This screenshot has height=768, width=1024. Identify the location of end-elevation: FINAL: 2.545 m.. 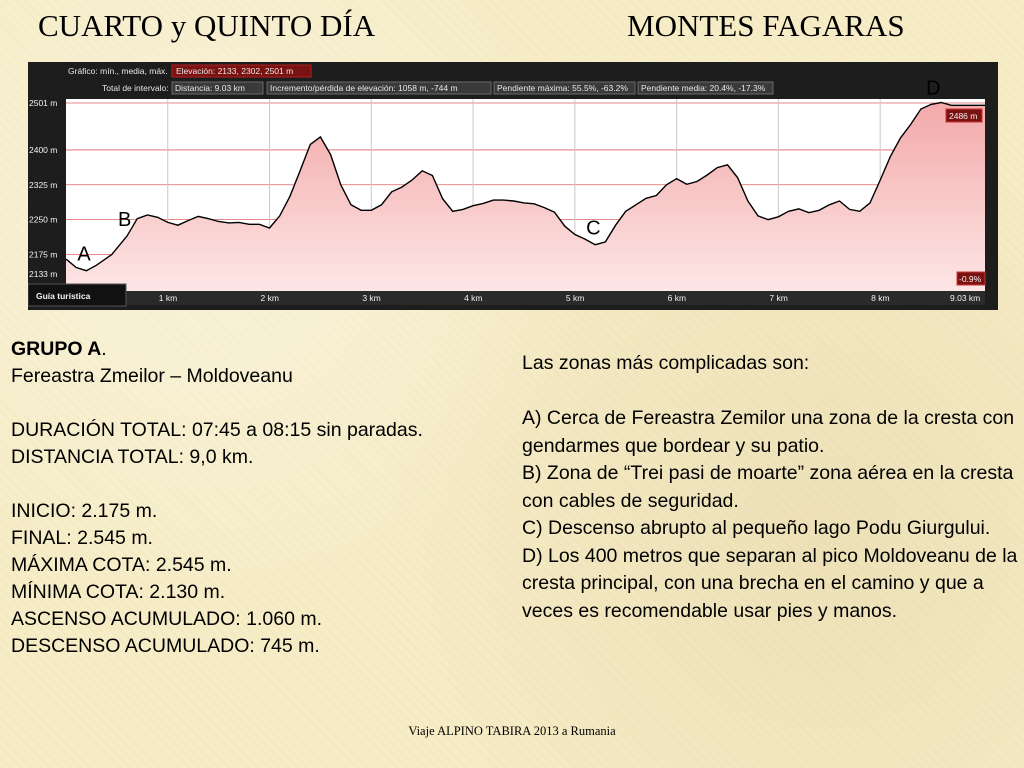
(82, 538).